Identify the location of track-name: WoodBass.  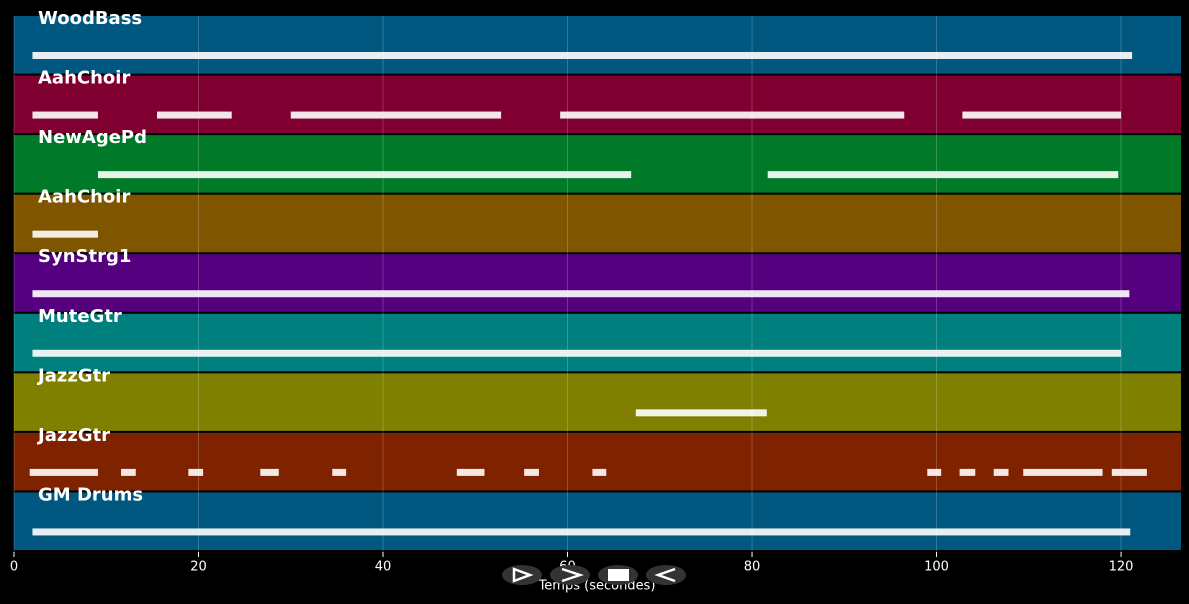
(90, 18).